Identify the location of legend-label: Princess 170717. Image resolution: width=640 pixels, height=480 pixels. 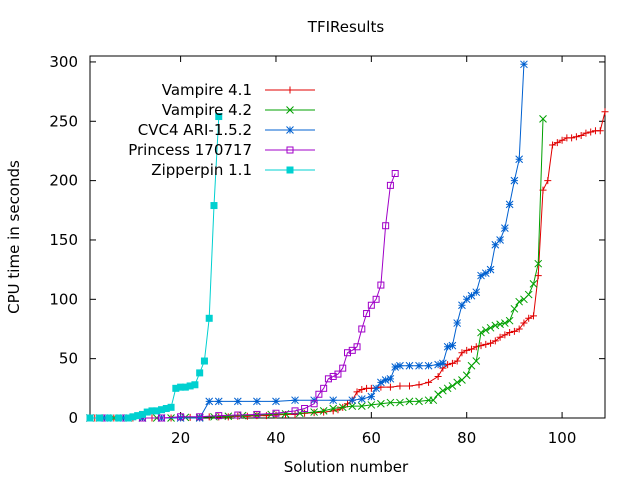
(190, 150).